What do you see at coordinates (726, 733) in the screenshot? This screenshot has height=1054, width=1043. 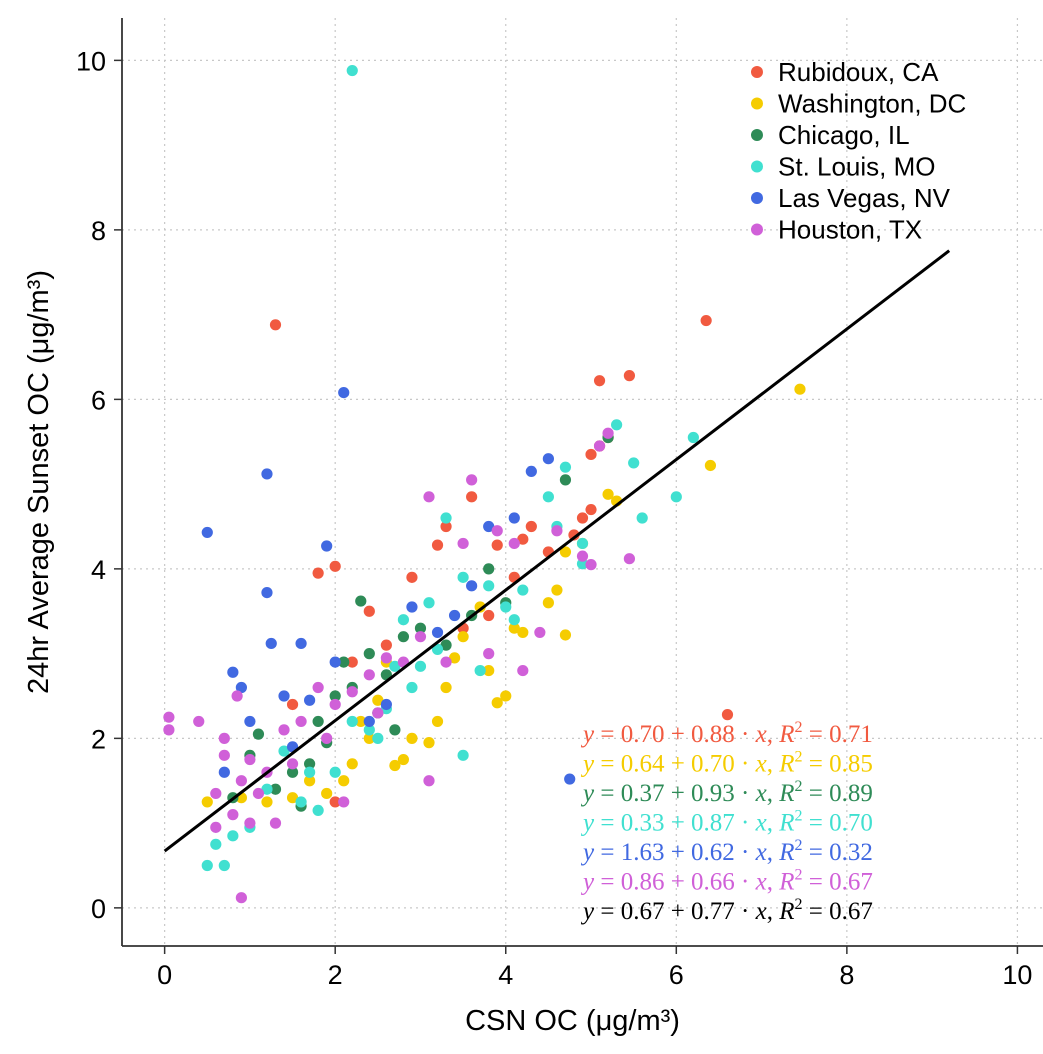 I see `equation-line: y = 0.70 + 0.88 · x, R2 = 0.71` at bounding box center [726, 733].